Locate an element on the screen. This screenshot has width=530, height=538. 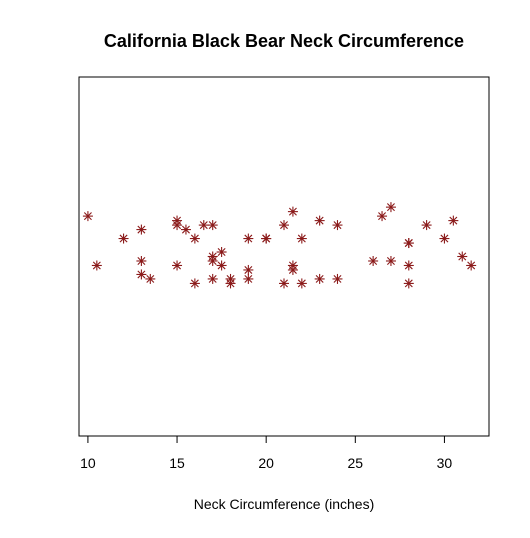
x-tick-label: 15 is located at coordinates (177, 463).